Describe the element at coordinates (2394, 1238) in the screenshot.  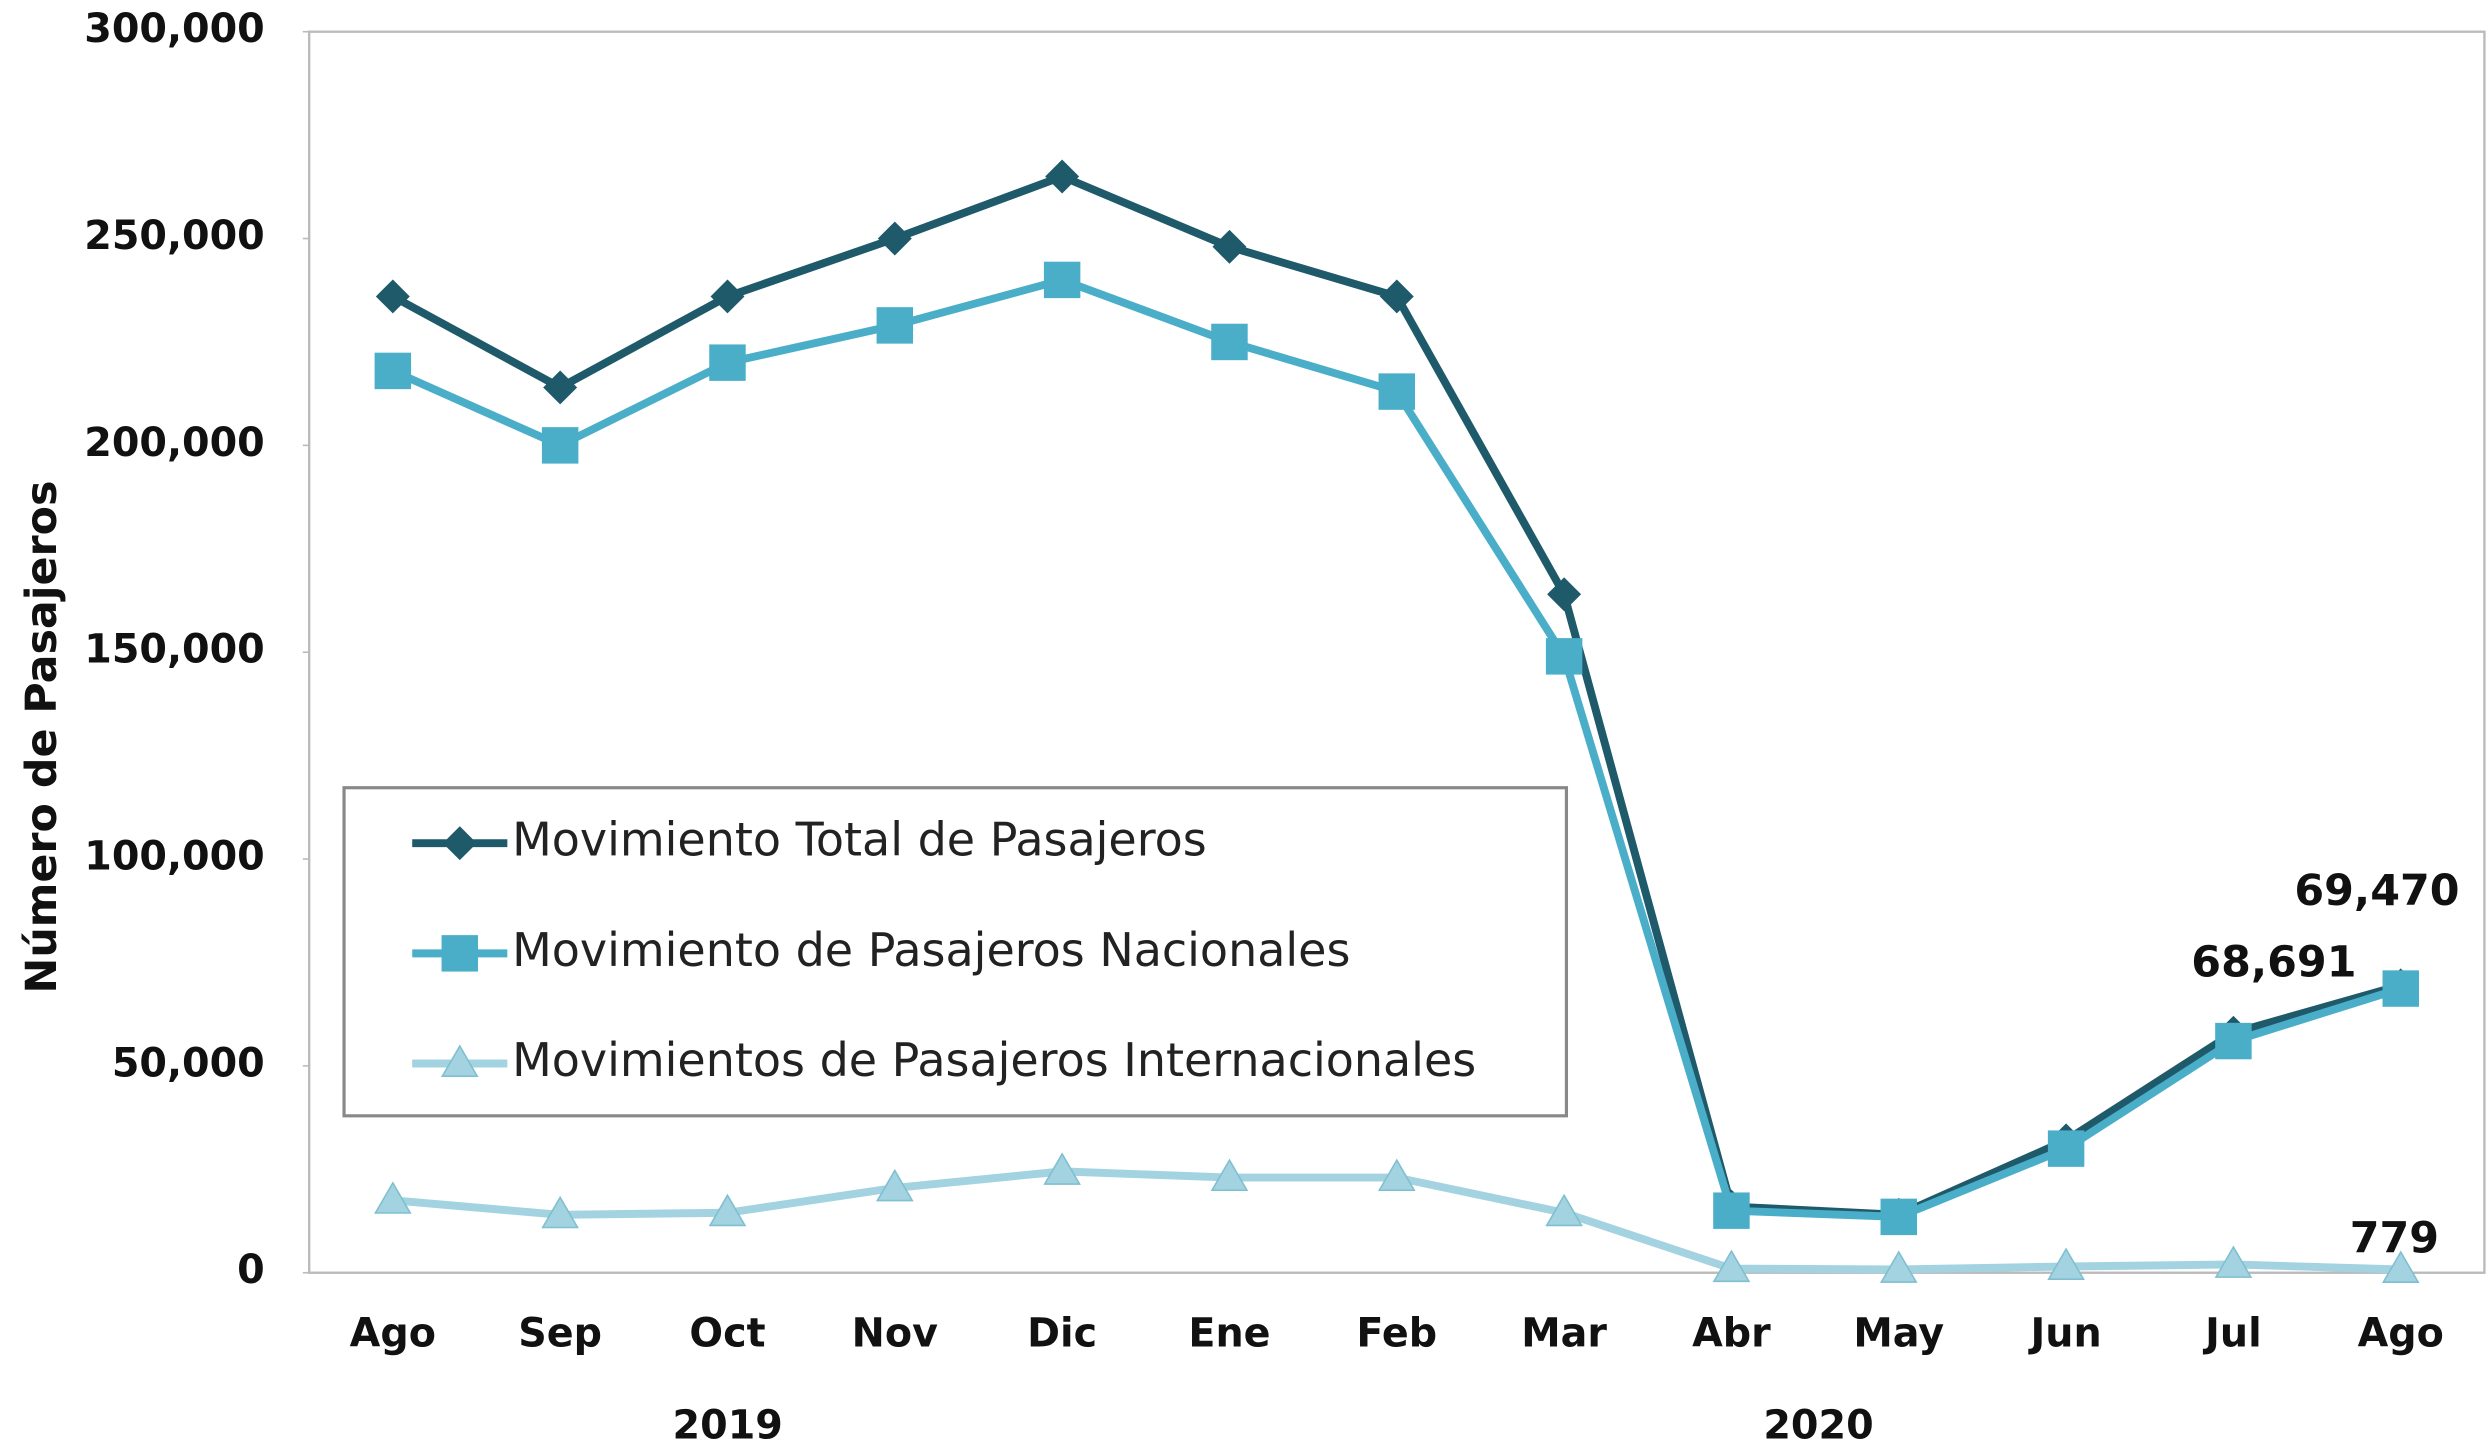
I see `data-label: 779` at that location.